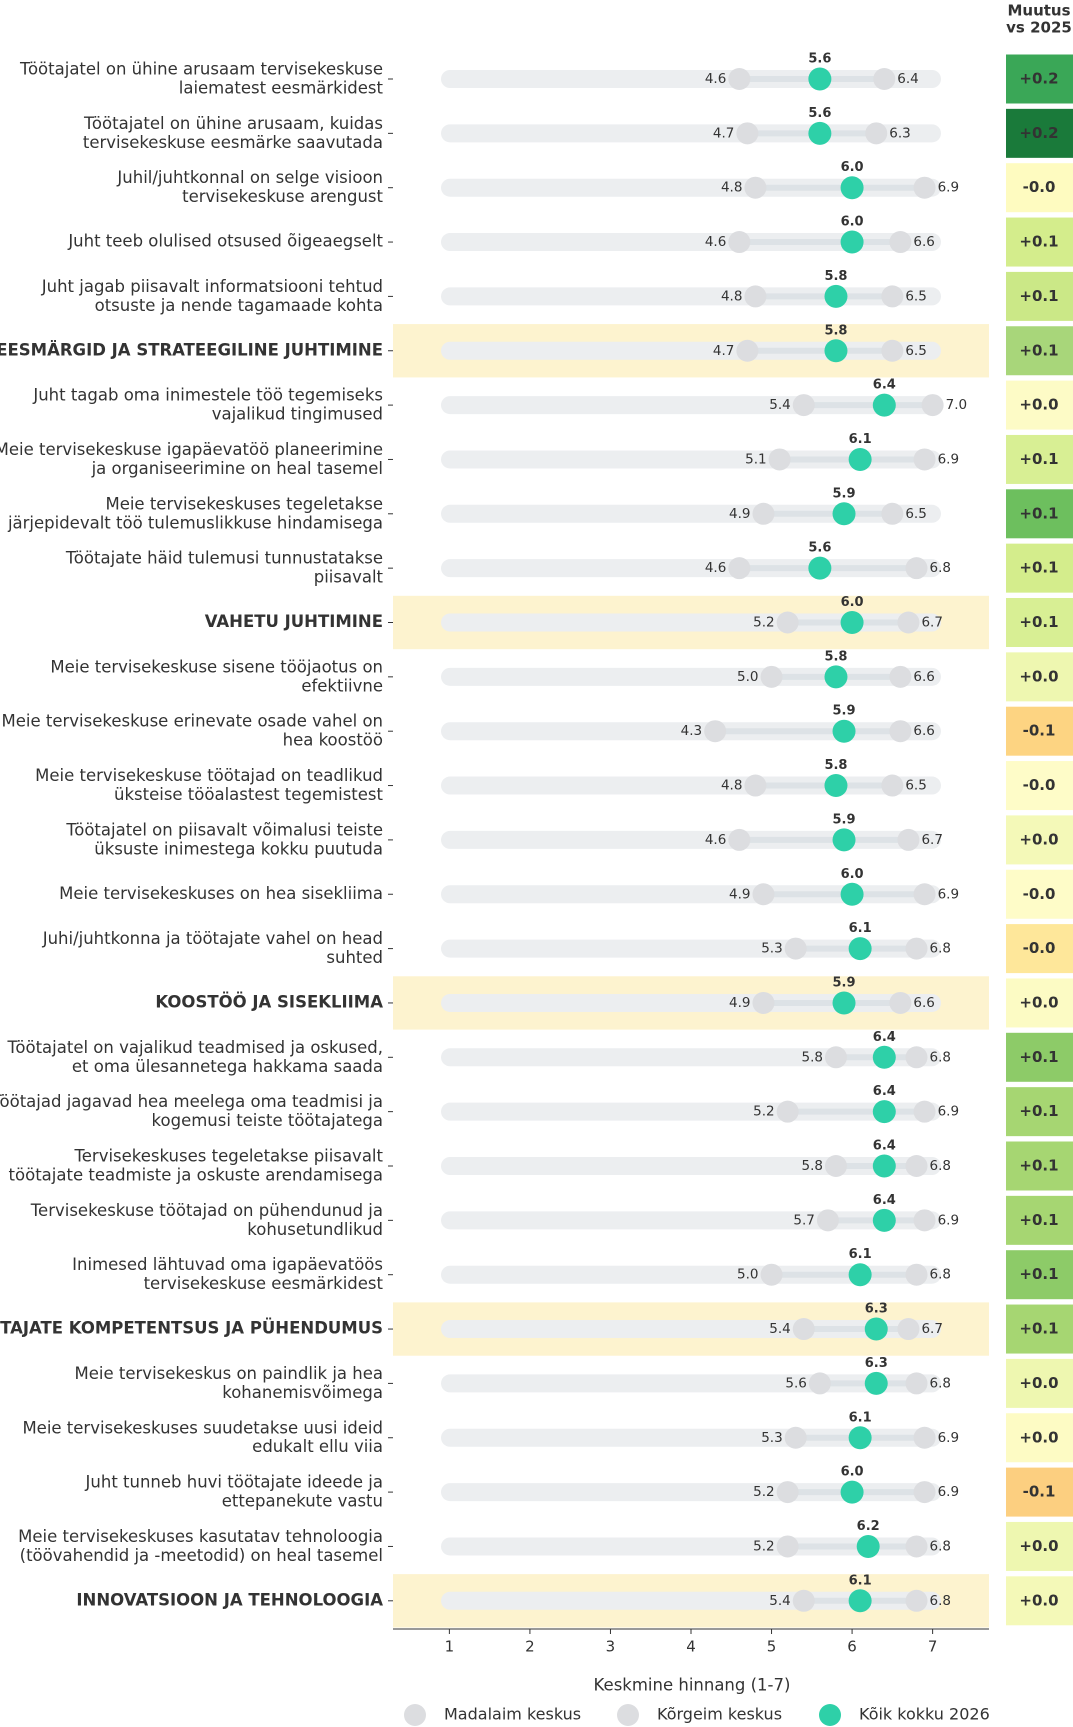 The image size is (1073, 1727). What do you see at coordinates (933, 1647) in the screenshot?
I see `x-tick-label: 7` at bounding box center [933, 1647].